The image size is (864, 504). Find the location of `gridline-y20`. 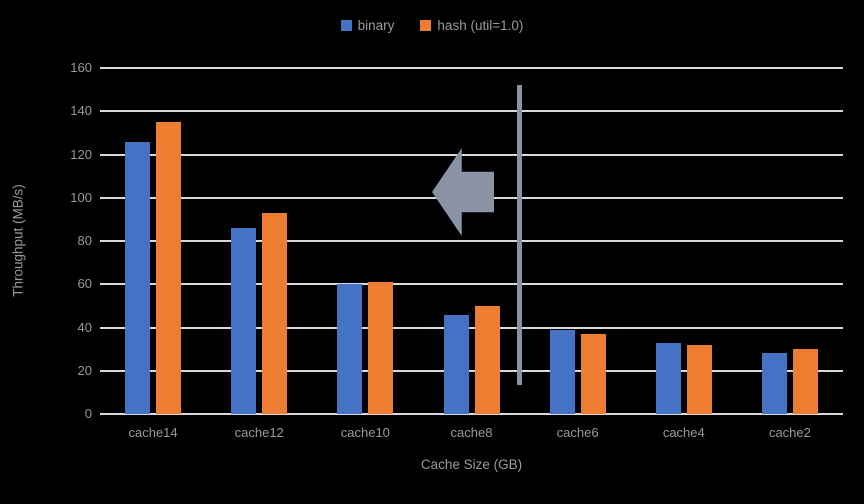

gridline-y20 is located at coordinates (471, 370).